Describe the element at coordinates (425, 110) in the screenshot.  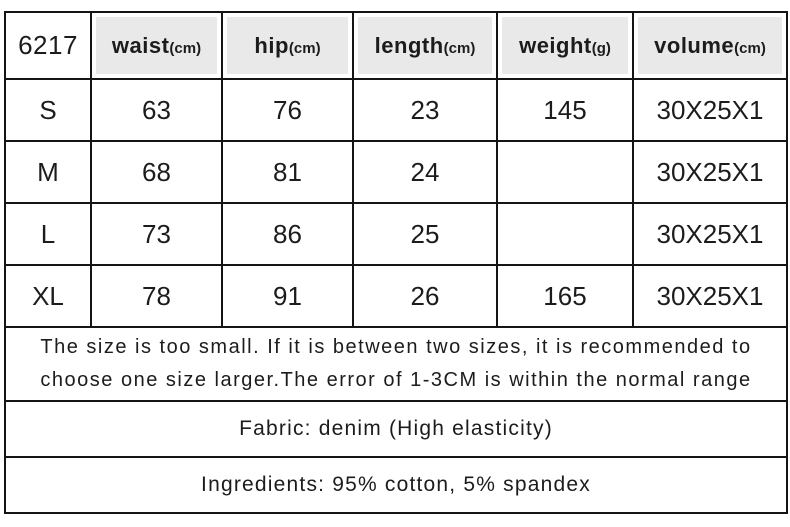
I see `length-value: 23` at that location.